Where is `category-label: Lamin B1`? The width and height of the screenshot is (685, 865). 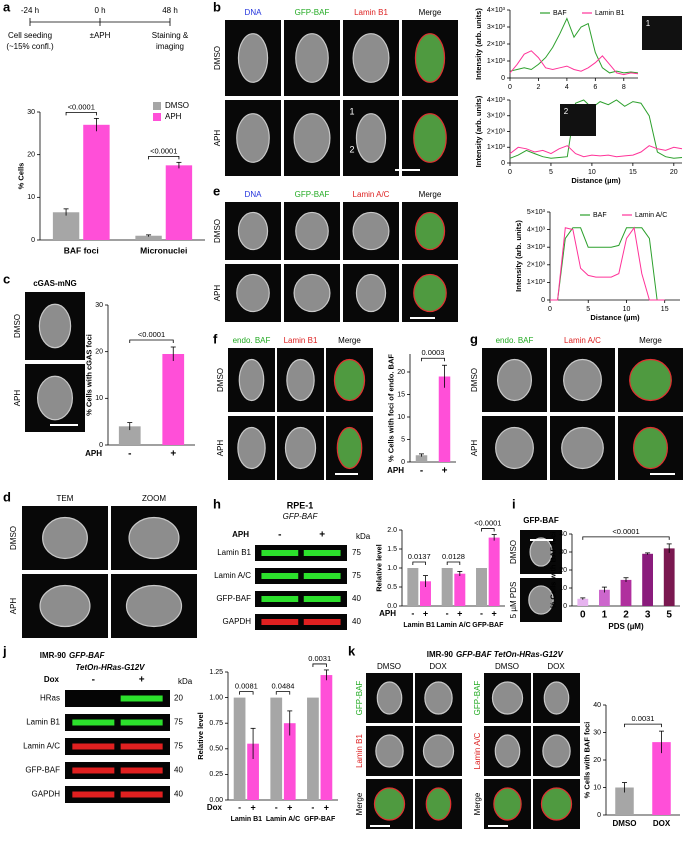
category-label: Lamin B1 is located at coordinates (419, 625).